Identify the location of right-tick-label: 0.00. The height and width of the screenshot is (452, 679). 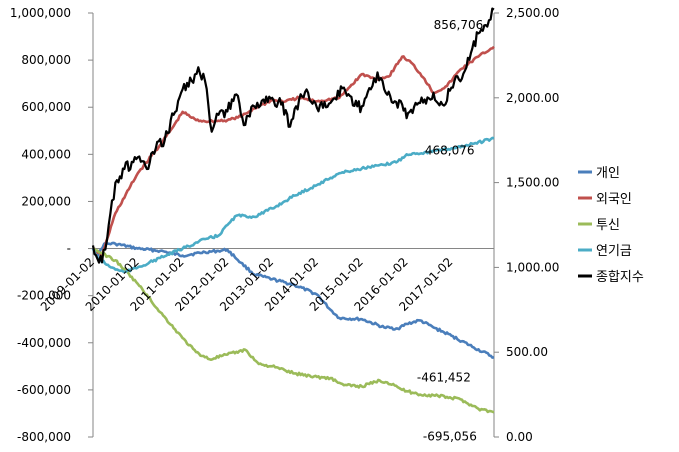
(519, 437).